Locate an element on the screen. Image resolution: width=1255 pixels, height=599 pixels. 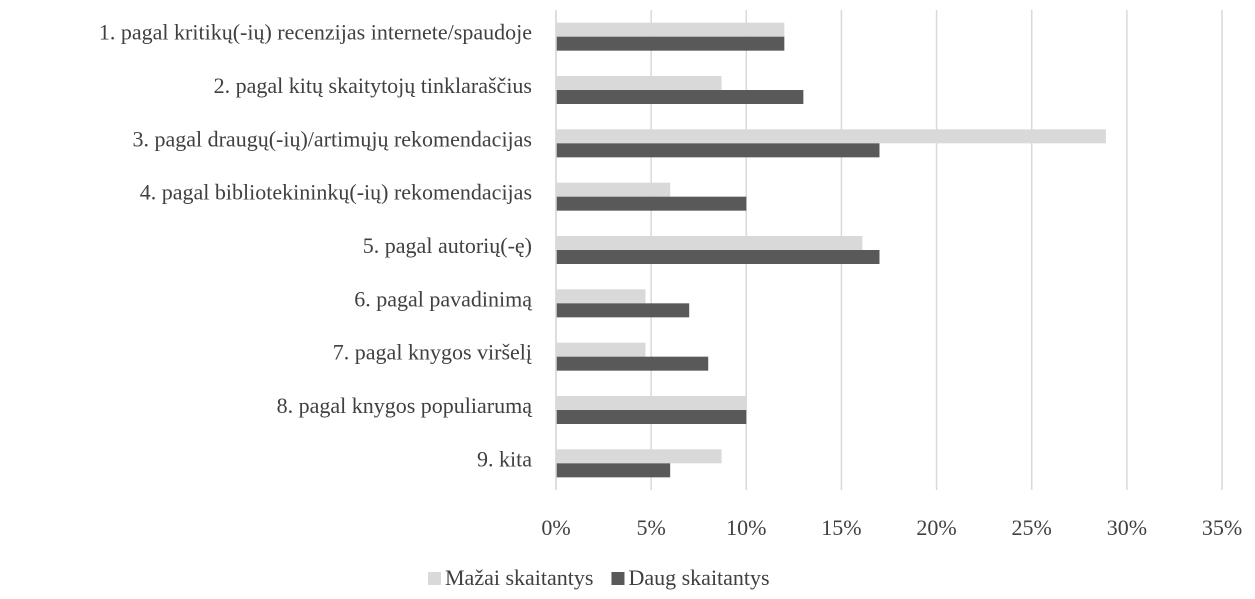
y-tick-label: 7. pagal knygos viršelį is located at coordinates (432, 352).